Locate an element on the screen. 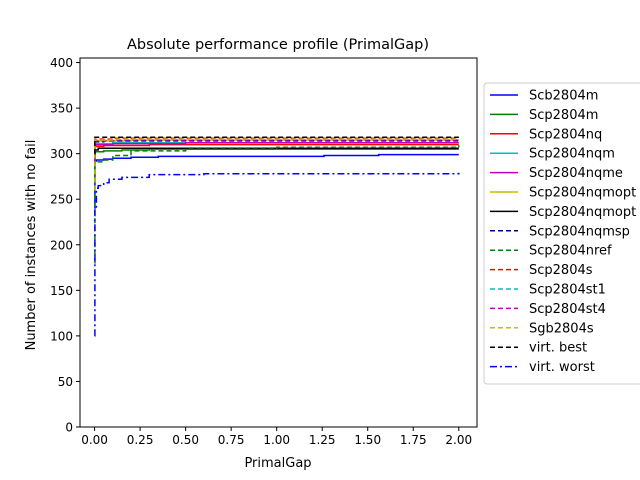  x-tick-label: 0.25 is located at coordinates (140, 440).